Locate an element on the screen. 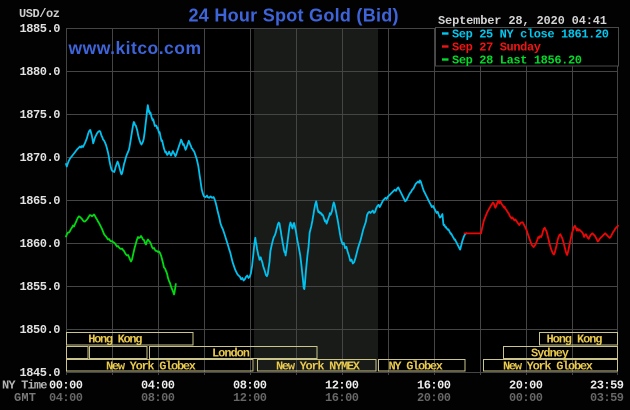 The height and width of the screenshot is (410, 630). svg-text: 1875.0 is located at coordinates (40, 115).